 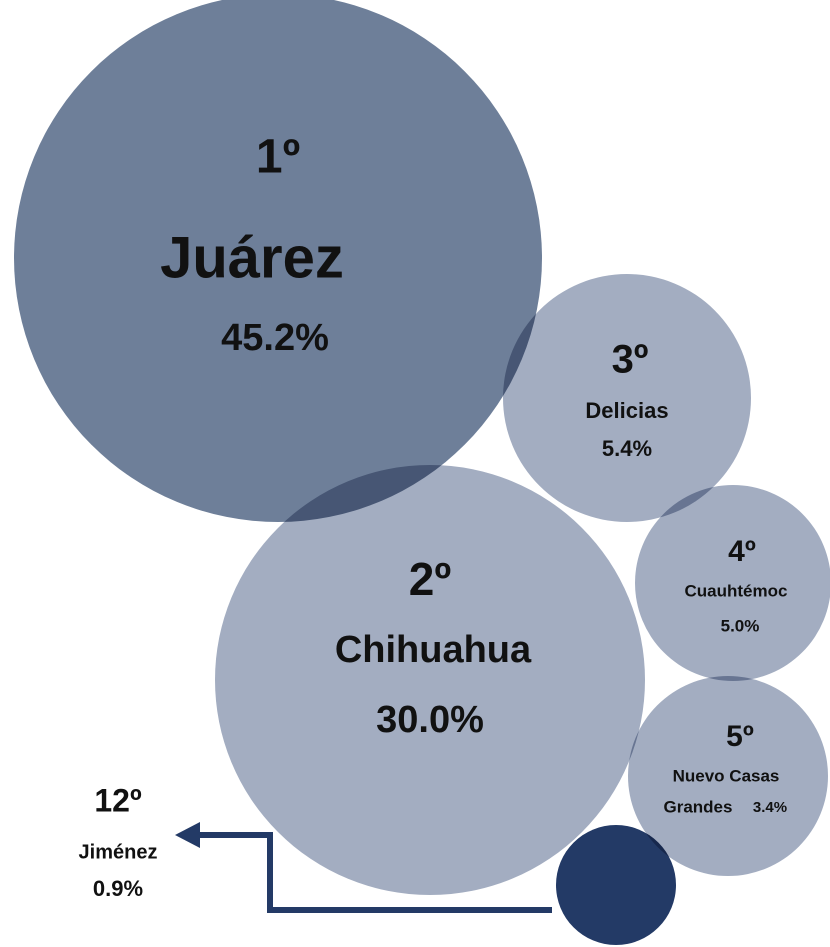 What do you see at coordinates (430, 579) in the screenshot?
I see `rank: 2º` at bounding box center [430, 579].